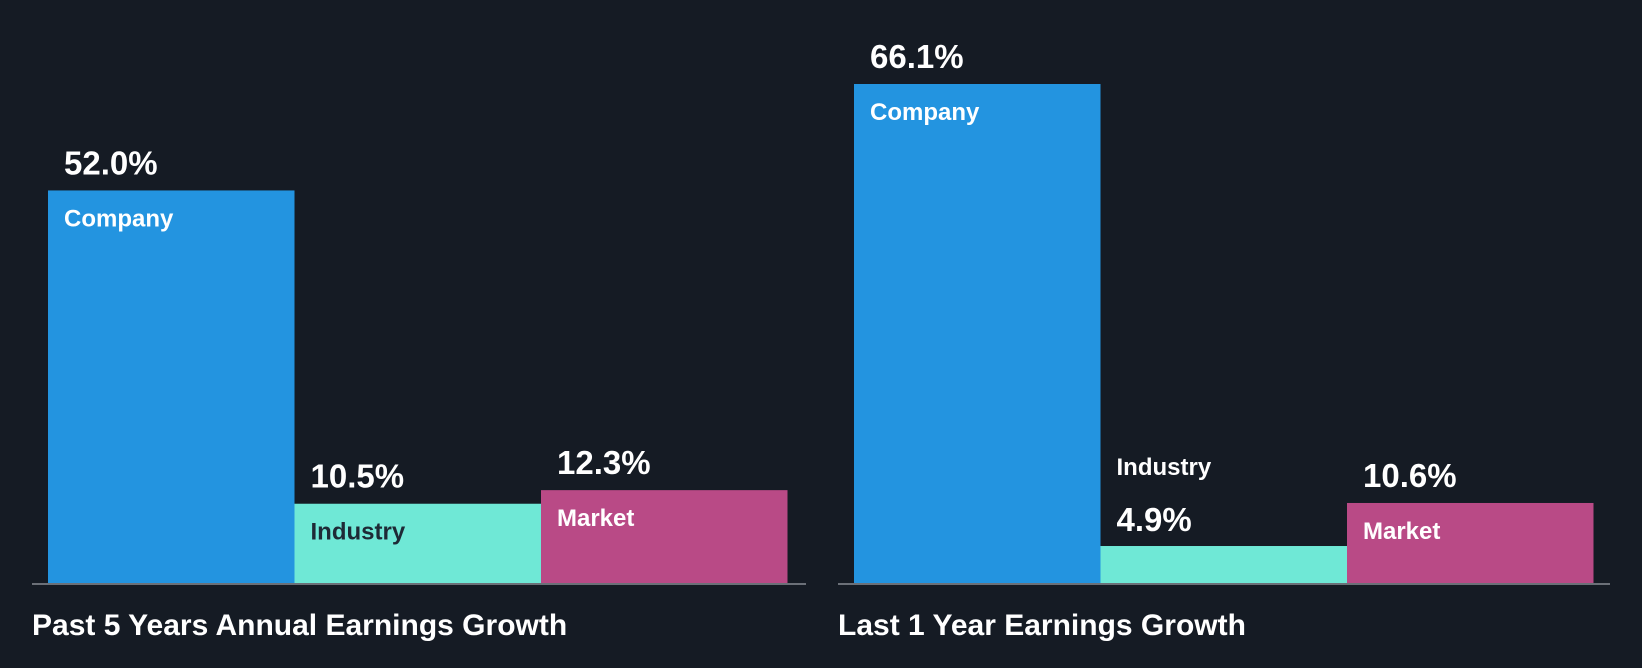 The width and height of the screenshot is (1642, 668). What do you see at coordinates (1470, 542) in the screenshot?
I see `bar-1-market` at bounding box center [1470, 542].